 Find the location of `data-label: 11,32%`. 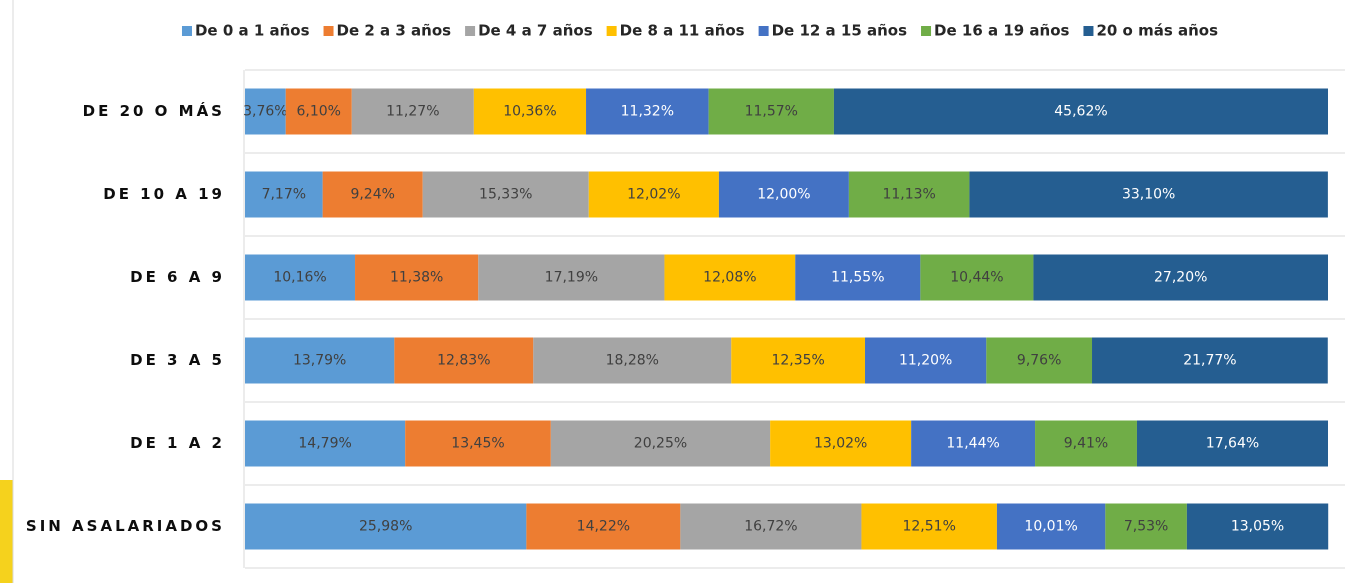

data-label: 11,32% is located at coordinates (647, 112).